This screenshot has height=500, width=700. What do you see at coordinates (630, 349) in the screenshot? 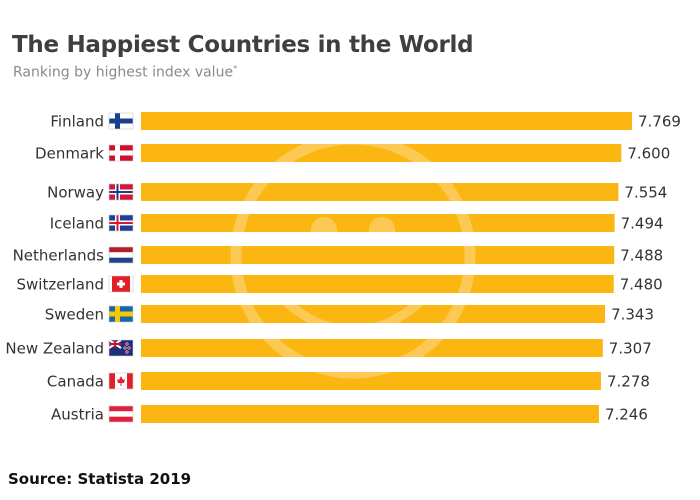
I see `value-label: 7.307` at bounding box center [630, 349].